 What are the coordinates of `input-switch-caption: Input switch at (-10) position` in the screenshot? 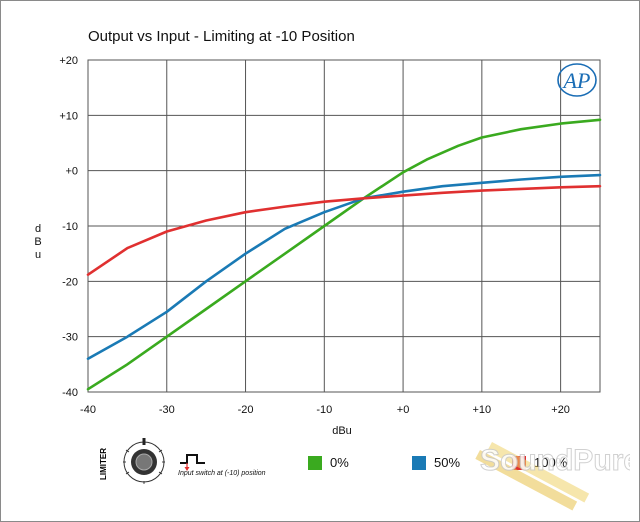 It's located at (222, 473).